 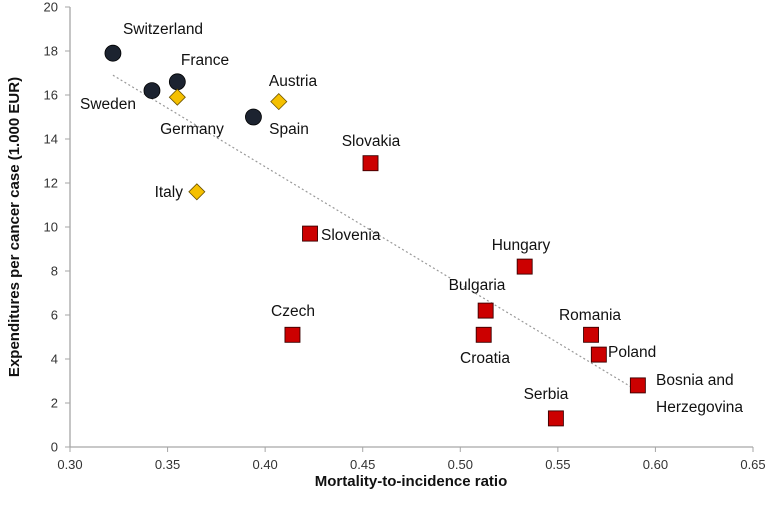 What do you see at coordinates (371, 141) in the screenshot?
I see `point-label: Slovakia` at bounding box center [371, 141].